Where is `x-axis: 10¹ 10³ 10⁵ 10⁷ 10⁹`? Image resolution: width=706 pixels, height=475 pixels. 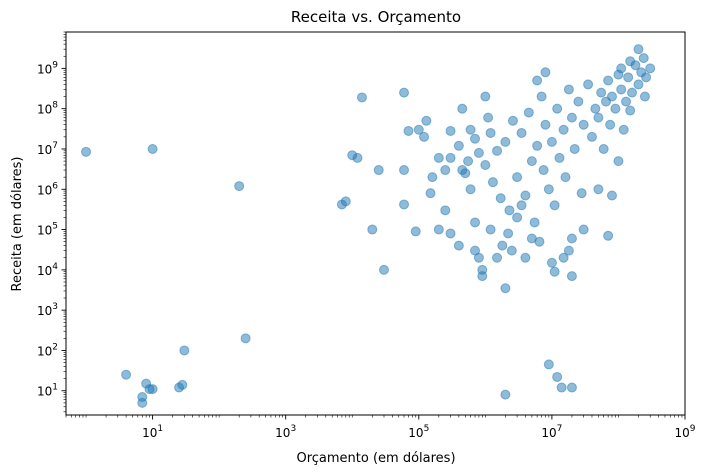
x-axis: 10¹ 10³ 10⁵ 10⁷ 10⁹ is located at coordinates (380, 427).